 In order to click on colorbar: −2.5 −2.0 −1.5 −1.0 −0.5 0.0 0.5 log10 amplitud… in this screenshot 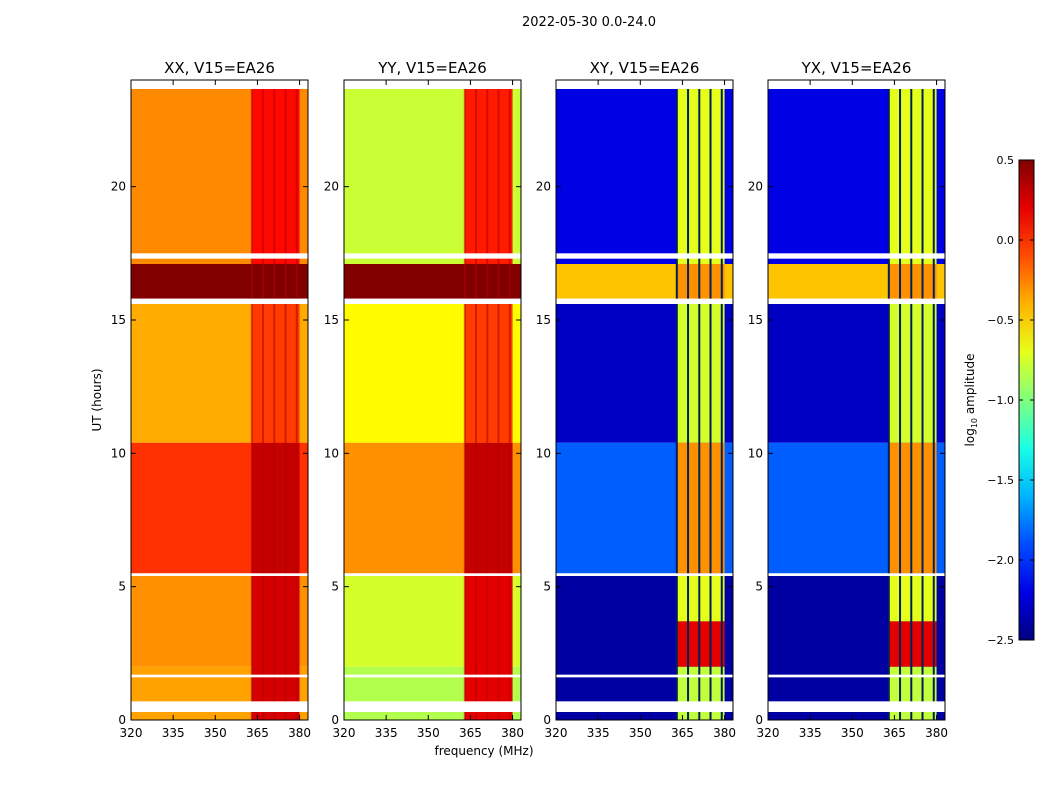, I will do `click(999, 400)`.